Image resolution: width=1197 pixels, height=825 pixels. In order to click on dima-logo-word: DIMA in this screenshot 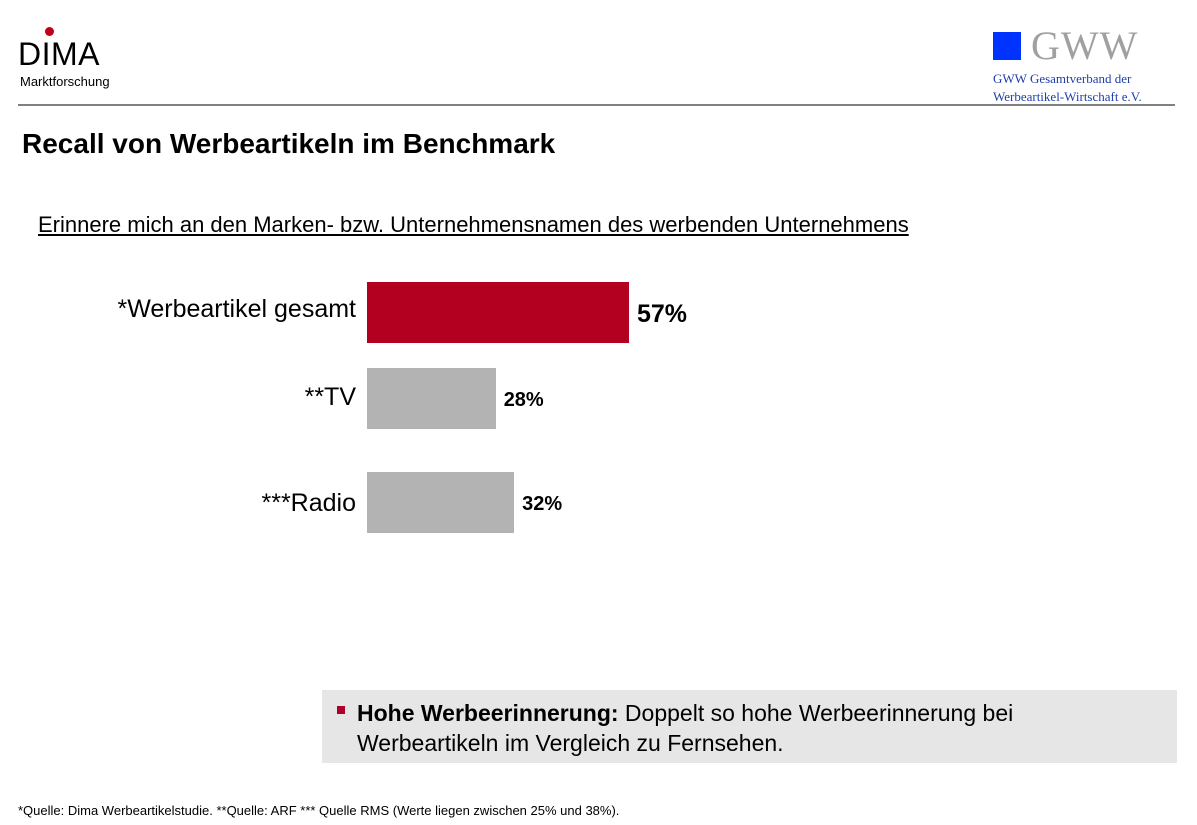, I will do `click(59, 54)`.